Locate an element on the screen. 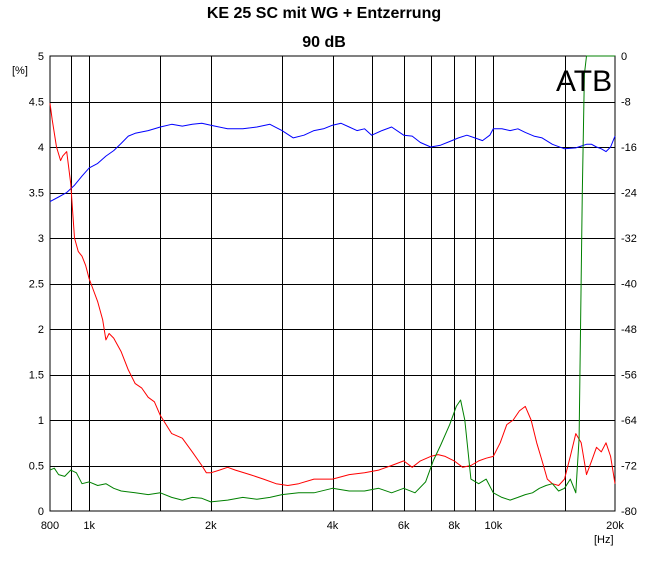  y-right-tick-label: -24 is located at coordinates (629, 194).